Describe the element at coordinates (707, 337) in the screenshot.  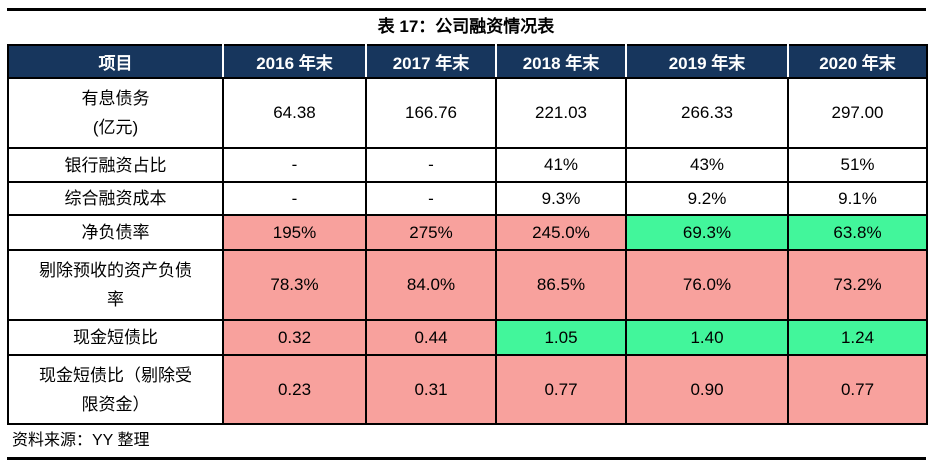
I see `data-cell: 1.40` at that location.